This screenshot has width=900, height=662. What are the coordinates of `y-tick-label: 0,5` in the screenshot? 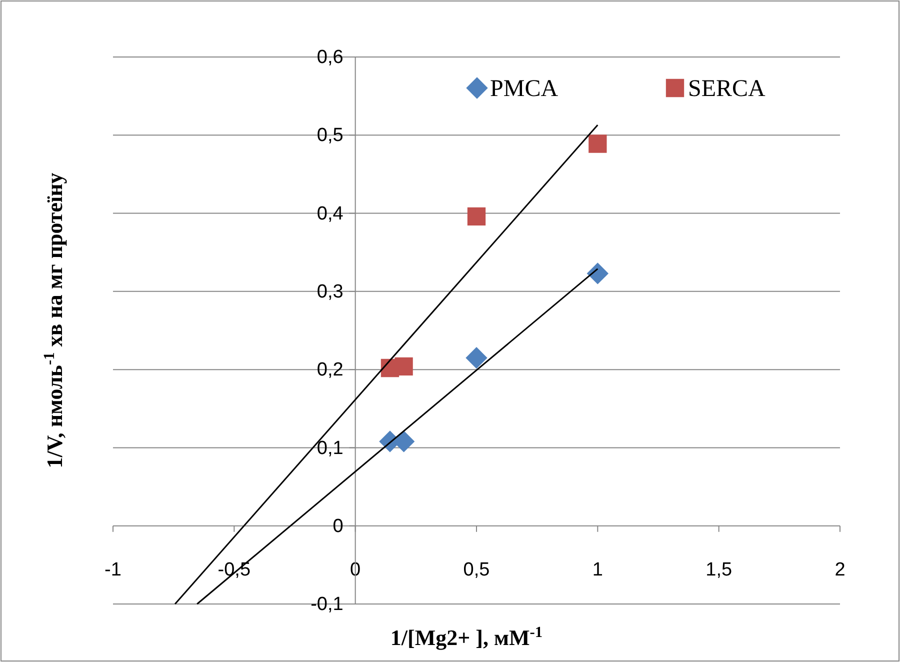 It's located at (330, 135).